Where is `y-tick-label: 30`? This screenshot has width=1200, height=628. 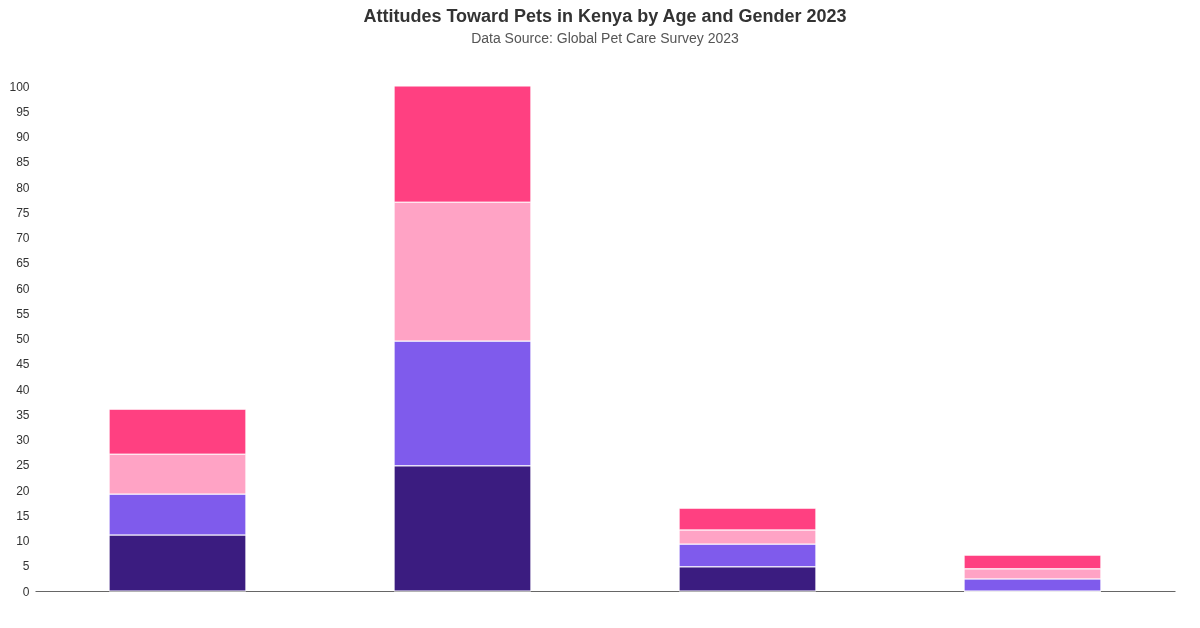 y-tick-label: 30 is located at coordinates (23, 440).